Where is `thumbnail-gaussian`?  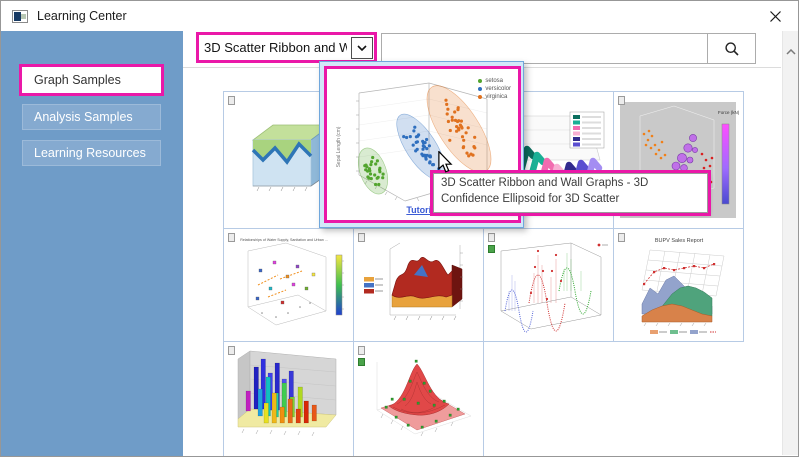 thumbnail-gaussian is located at coordinates (423, 398).